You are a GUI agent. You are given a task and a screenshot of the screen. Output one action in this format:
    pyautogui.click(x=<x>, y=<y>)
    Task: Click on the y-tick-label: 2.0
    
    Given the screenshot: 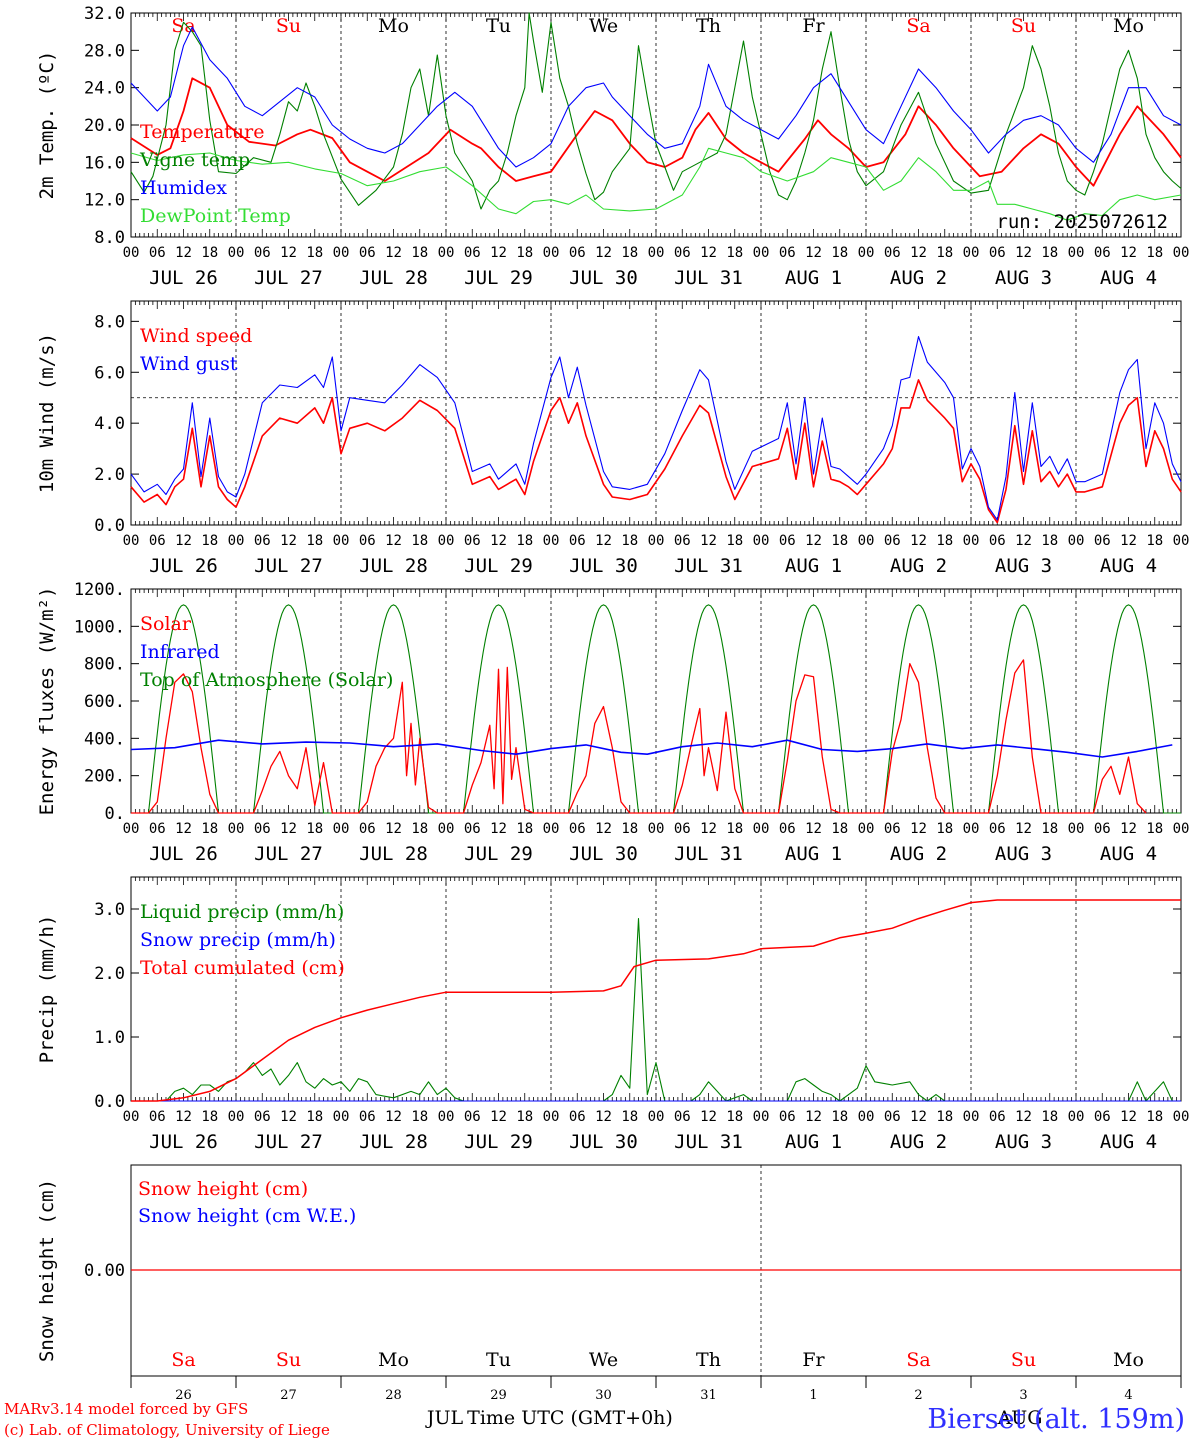 What is the action you would take?
    pyautogui.click(x=109, y=974)
    